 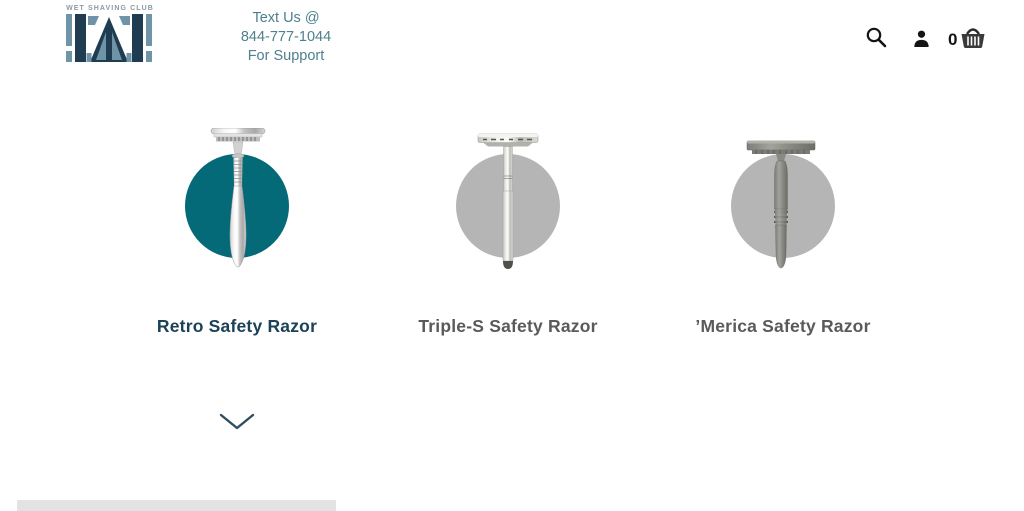 What do you see at coordinates (876, 39) in the screenshot?
I see `search-icon` at bounding box center [876, 39].